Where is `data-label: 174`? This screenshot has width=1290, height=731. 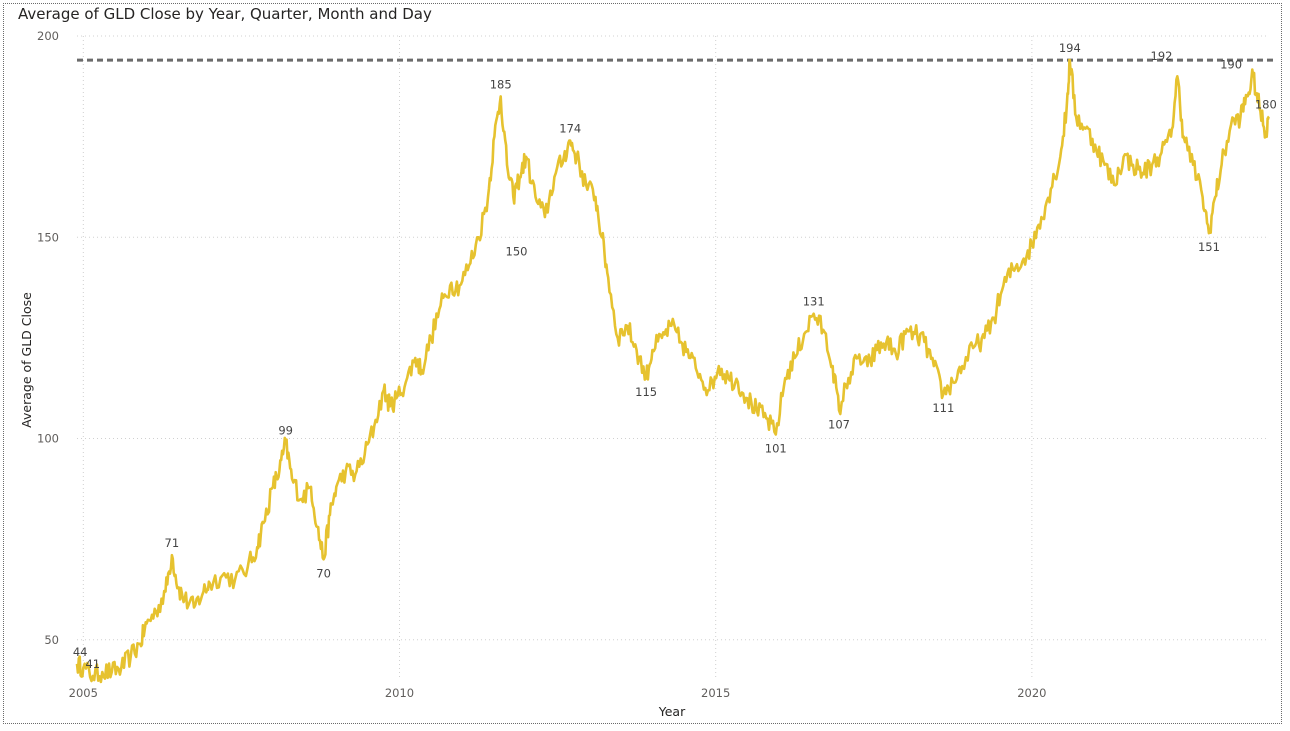 data-label: 174 is located at coordinates (570, 129).